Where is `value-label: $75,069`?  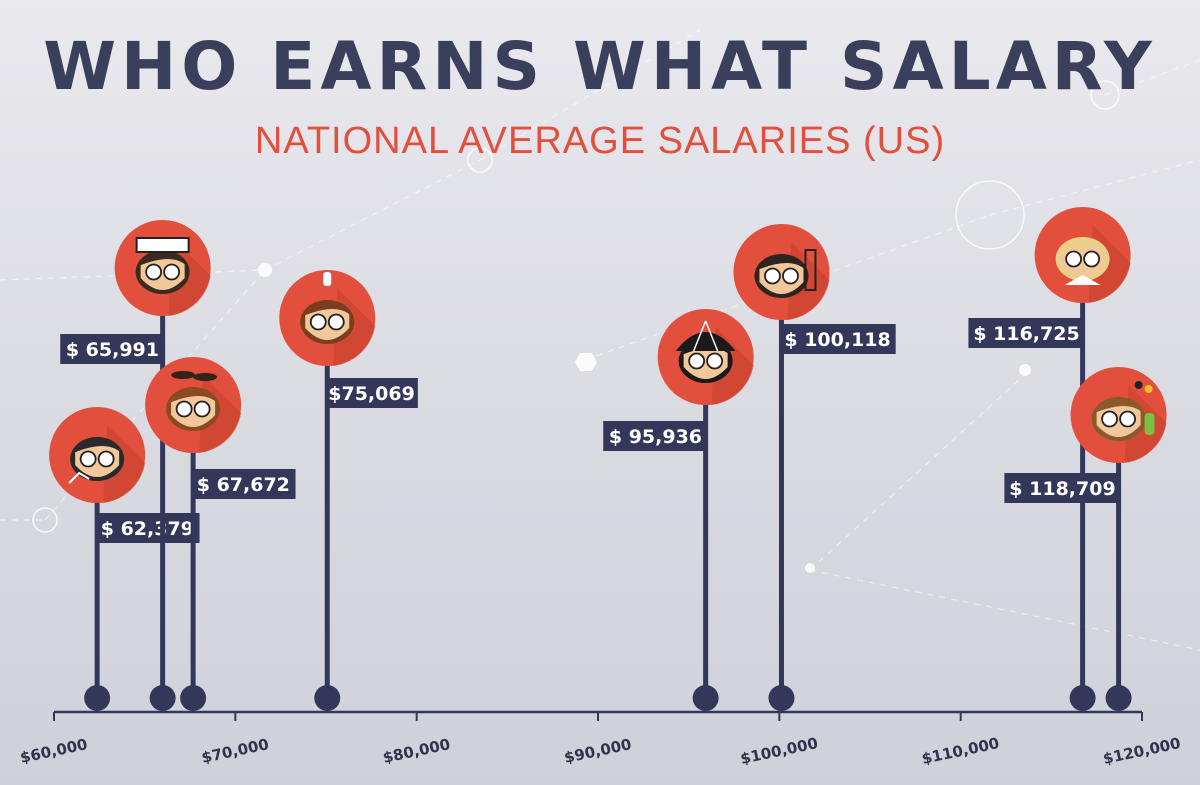 value-label: $75,069 is located at coordinates (371, 394).